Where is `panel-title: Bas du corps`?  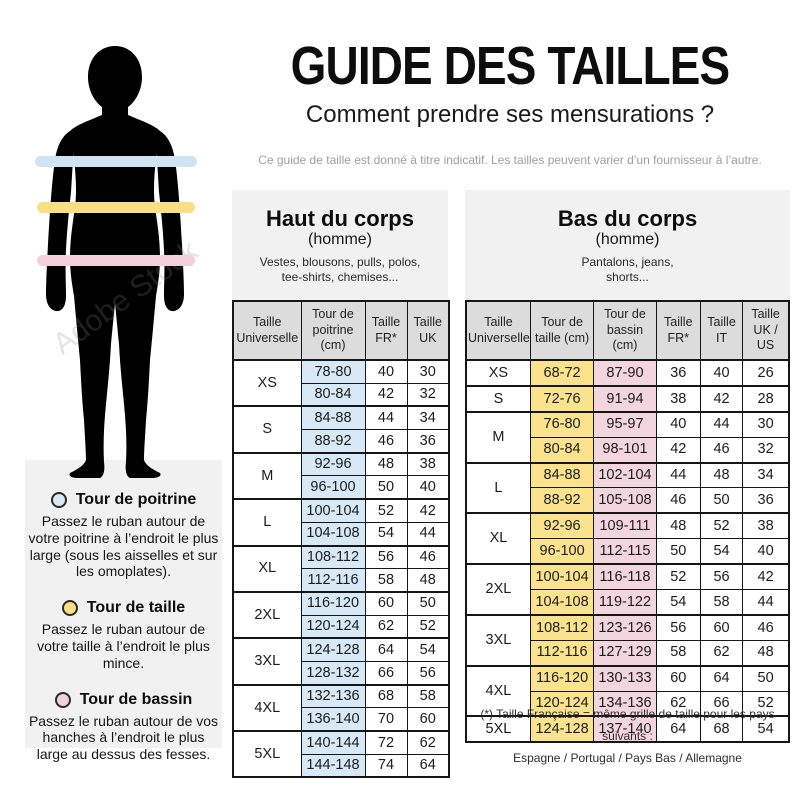
panel-title: Bas du corps is located at coordinates (627, 218).